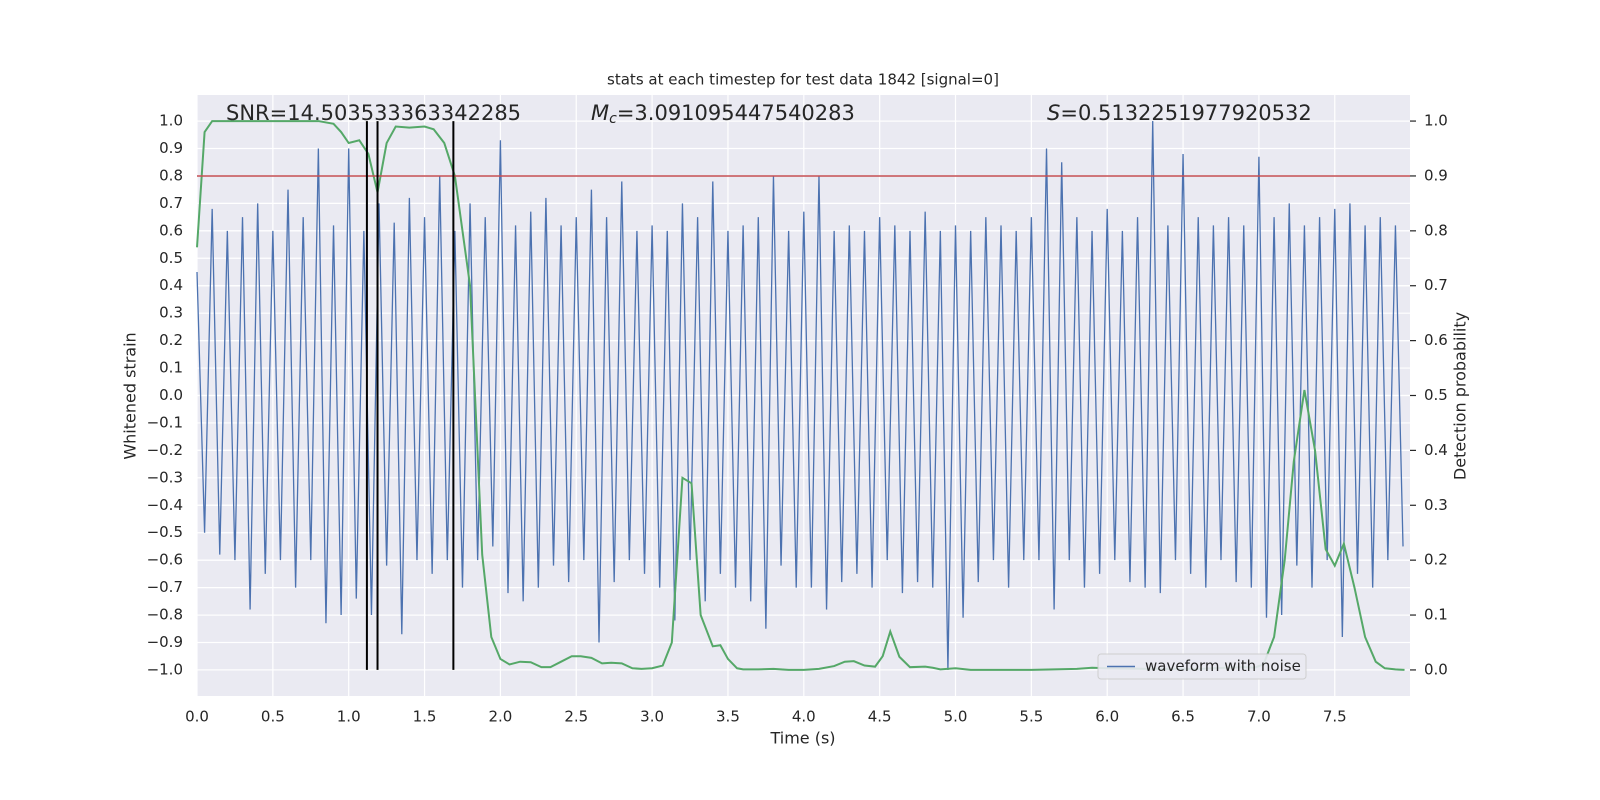 The width and height of the screenshot is (1600, 800). Describe the element at coordinates (1223, 666) in the screenshot. I see `legend-label: waveform with noise` at that location.